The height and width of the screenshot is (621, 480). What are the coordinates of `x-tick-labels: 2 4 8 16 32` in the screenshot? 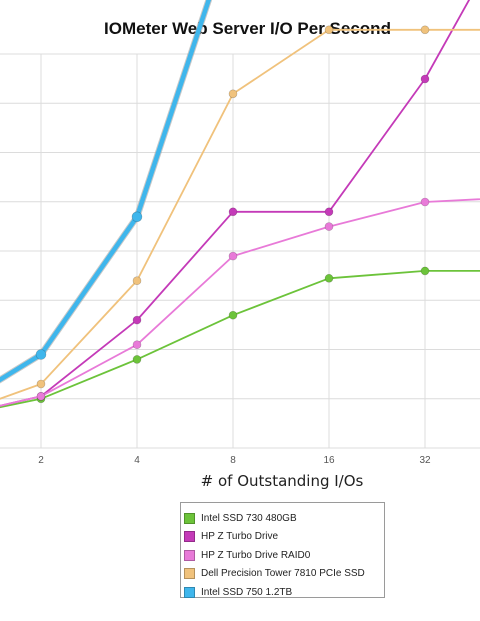 It's located at (234, 460).